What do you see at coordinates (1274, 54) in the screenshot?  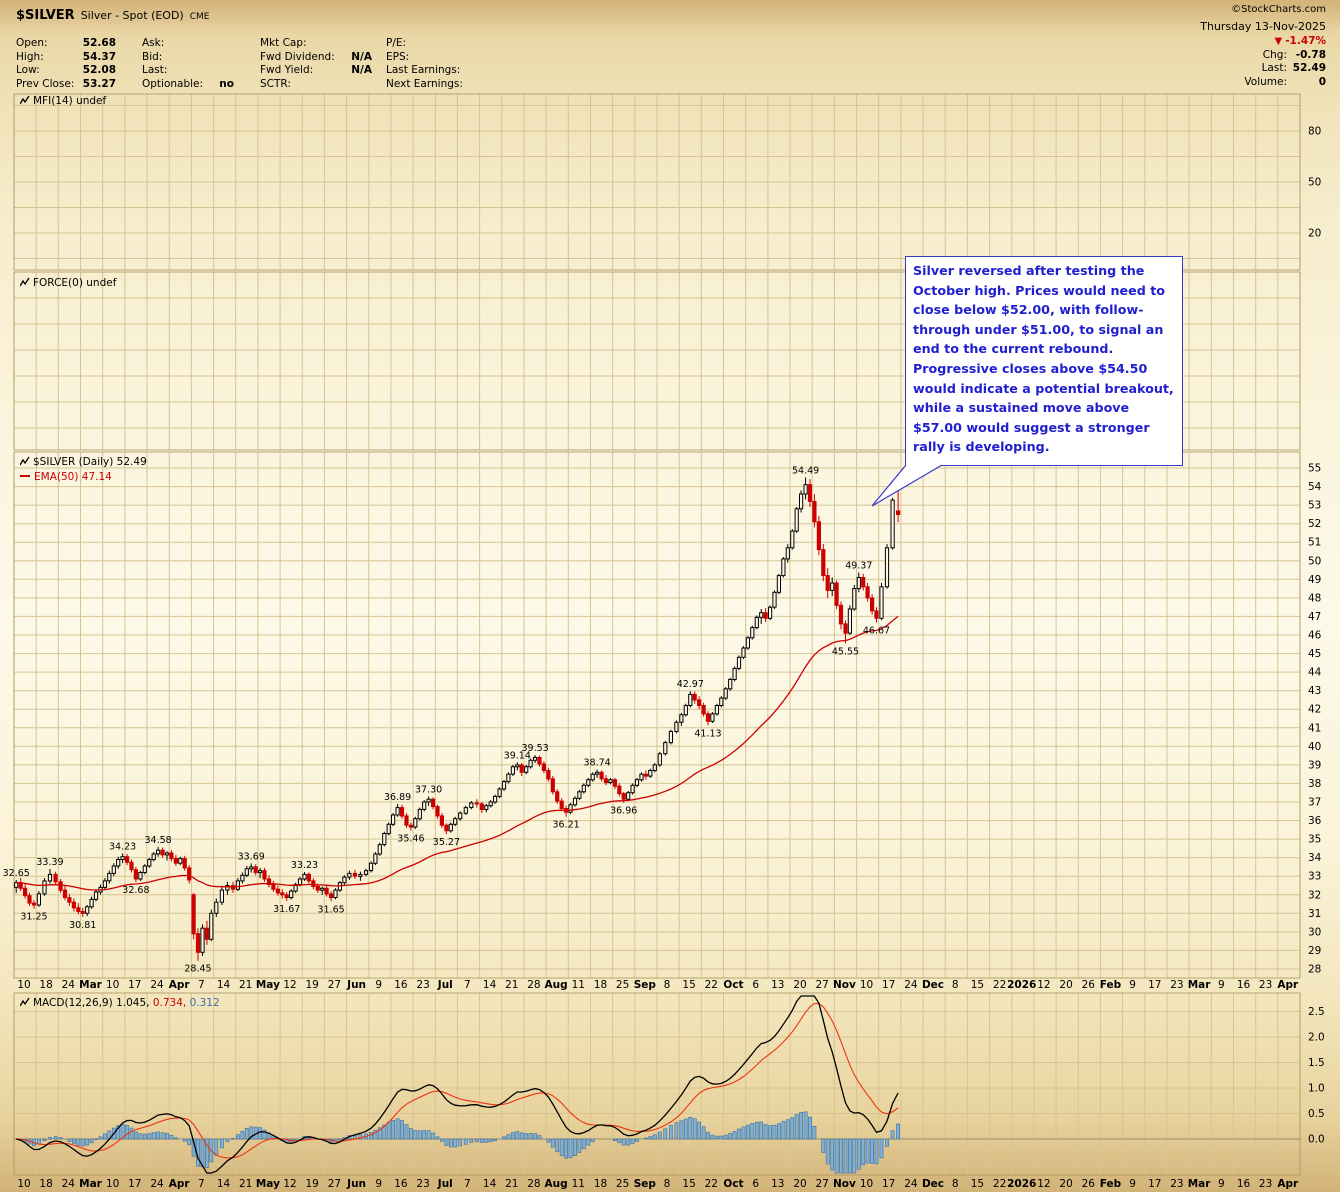 I see `chg-label: Chg:` at bounding box center [1274, 54].